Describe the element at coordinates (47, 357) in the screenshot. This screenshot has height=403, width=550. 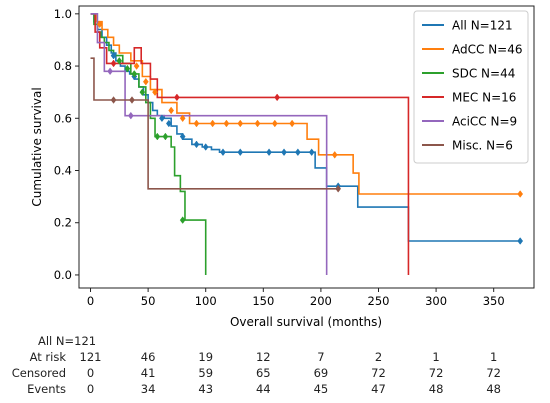
I see `risk-row-label: At risk` at that location.